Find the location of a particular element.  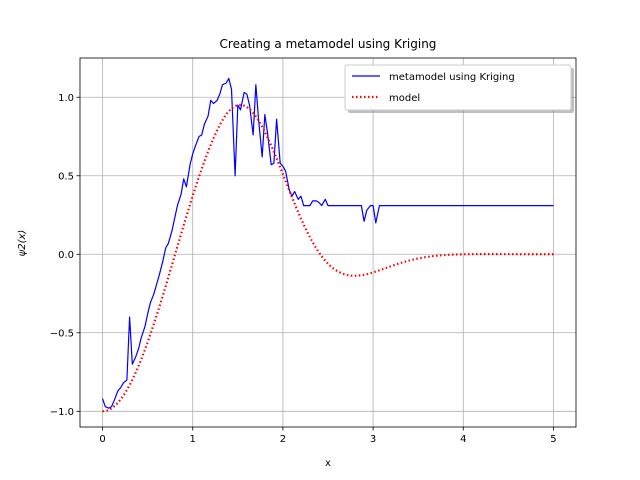

legend-box is located at coordinates (458, 87).